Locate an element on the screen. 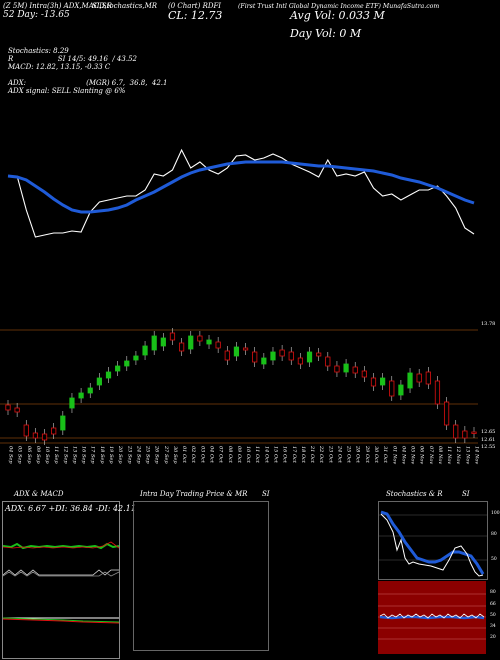 This screenshot has height=660, width=500. intraday-si-label: SI is located at coordinates (266, 494).